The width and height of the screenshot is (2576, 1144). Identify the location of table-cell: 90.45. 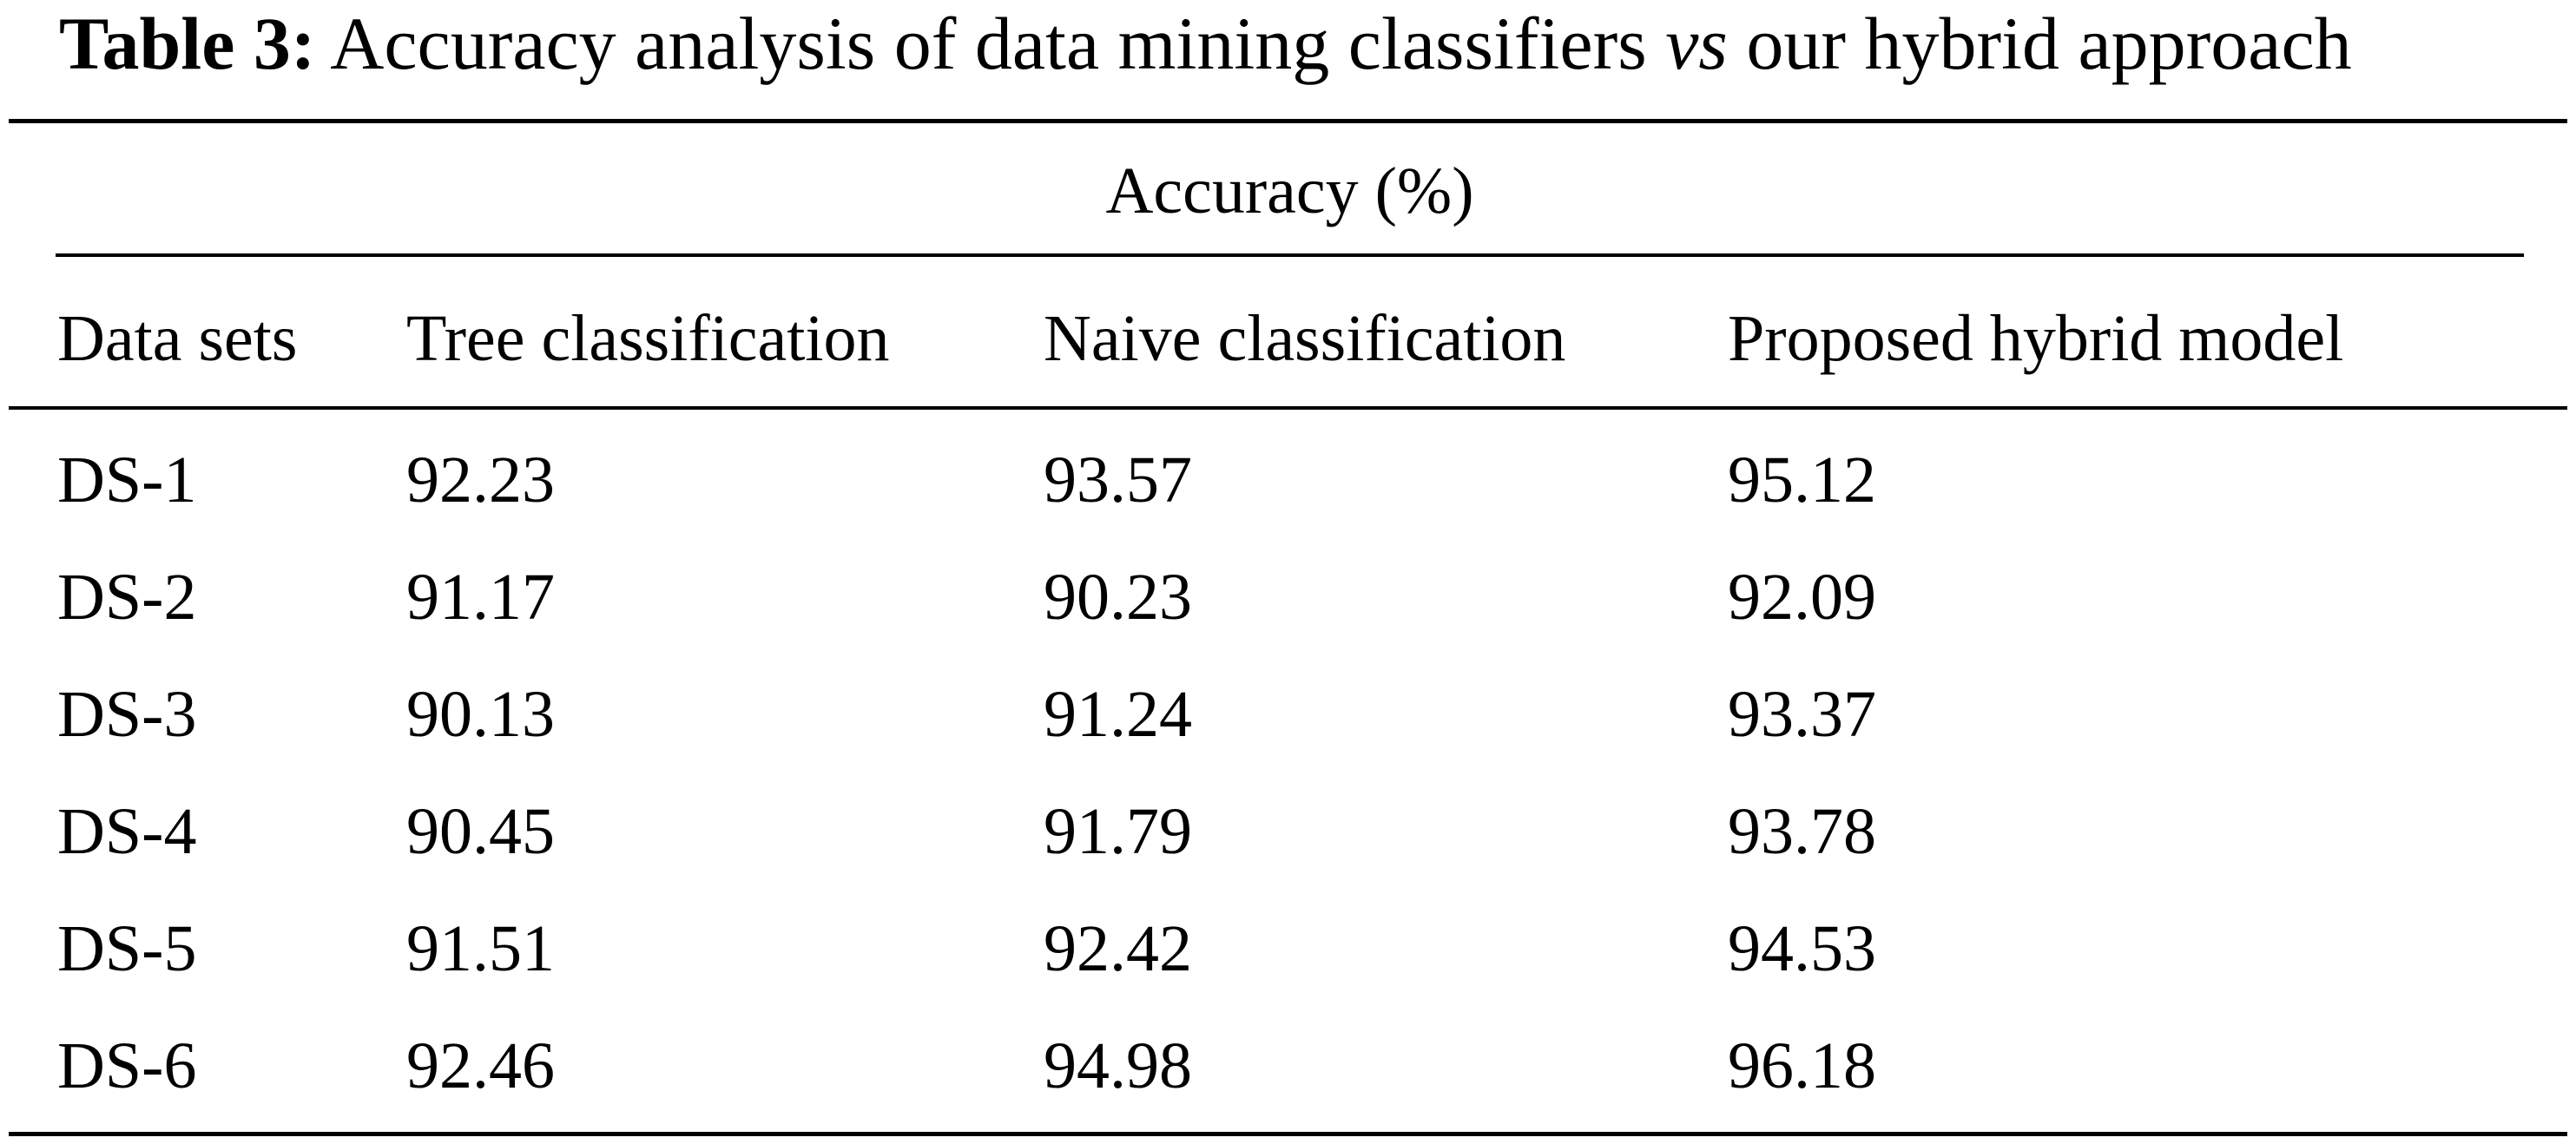
(480, 831).